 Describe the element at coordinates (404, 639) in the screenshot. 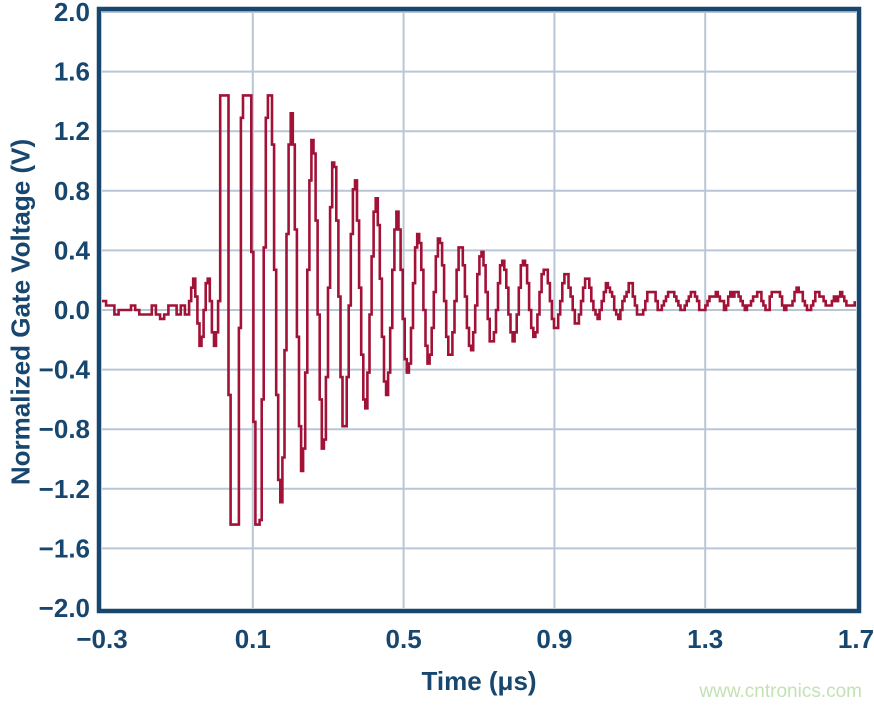

I see `x-tick-label: 0.5` at that location.